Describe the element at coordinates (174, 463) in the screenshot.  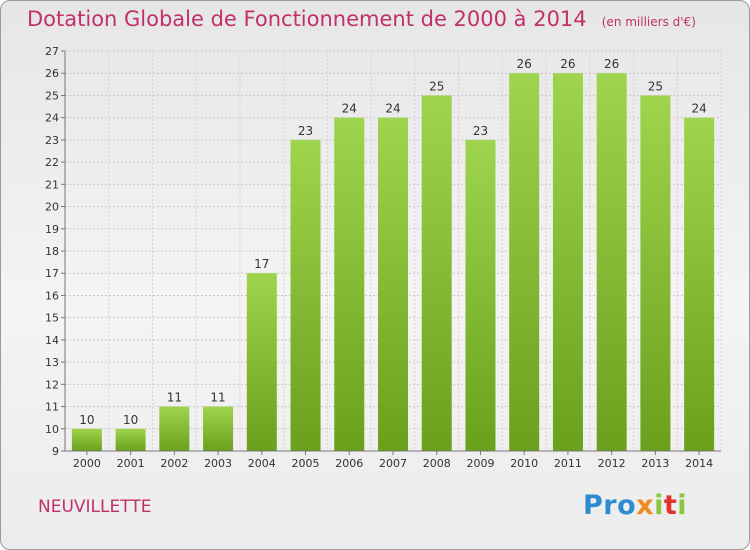
I see `x-tick-label-2002: 2002` at that location.